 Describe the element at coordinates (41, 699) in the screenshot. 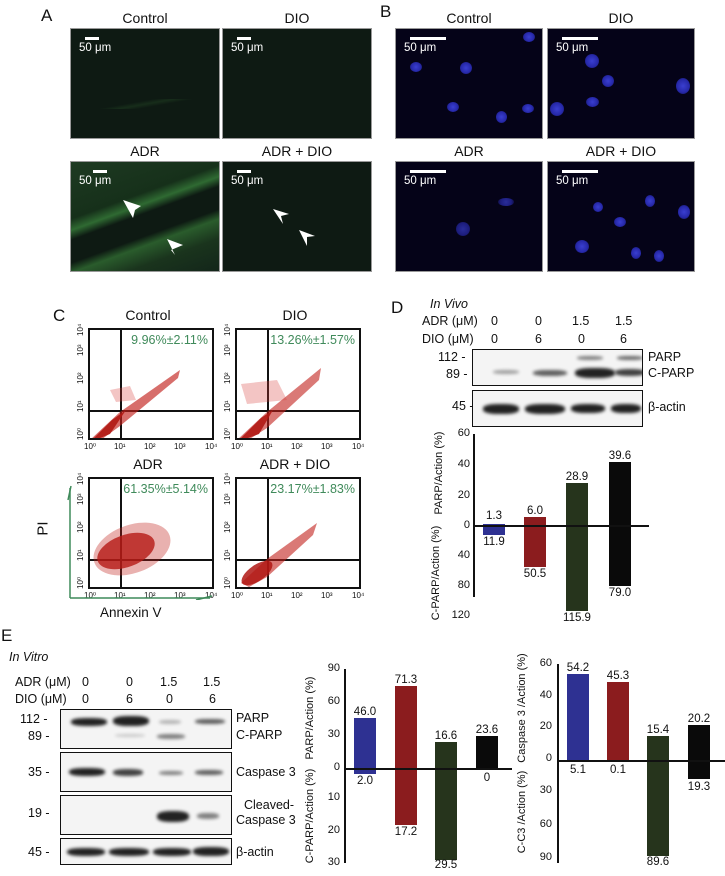

I see `dio-label: DIO (μM)` at that location.